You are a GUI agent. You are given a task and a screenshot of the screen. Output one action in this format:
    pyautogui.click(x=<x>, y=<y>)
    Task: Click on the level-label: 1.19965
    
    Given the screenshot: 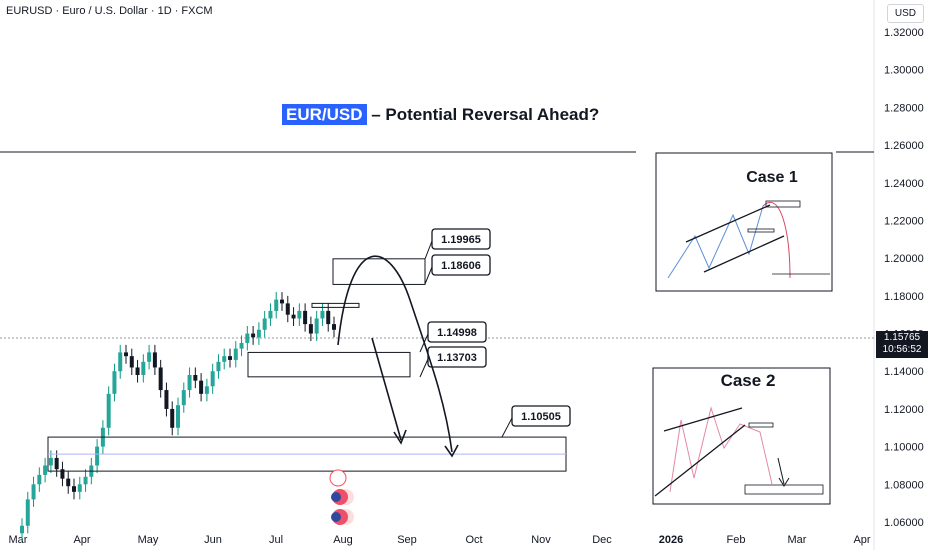 What is the action you would take?
    pyautogui.click(x=461, y=240)
    